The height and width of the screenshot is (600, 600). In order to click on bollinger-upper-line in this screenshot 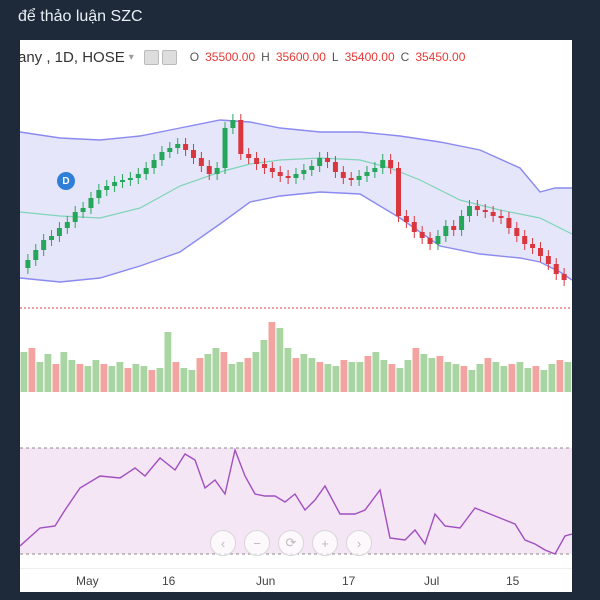, I will do `click(296, 156)`.